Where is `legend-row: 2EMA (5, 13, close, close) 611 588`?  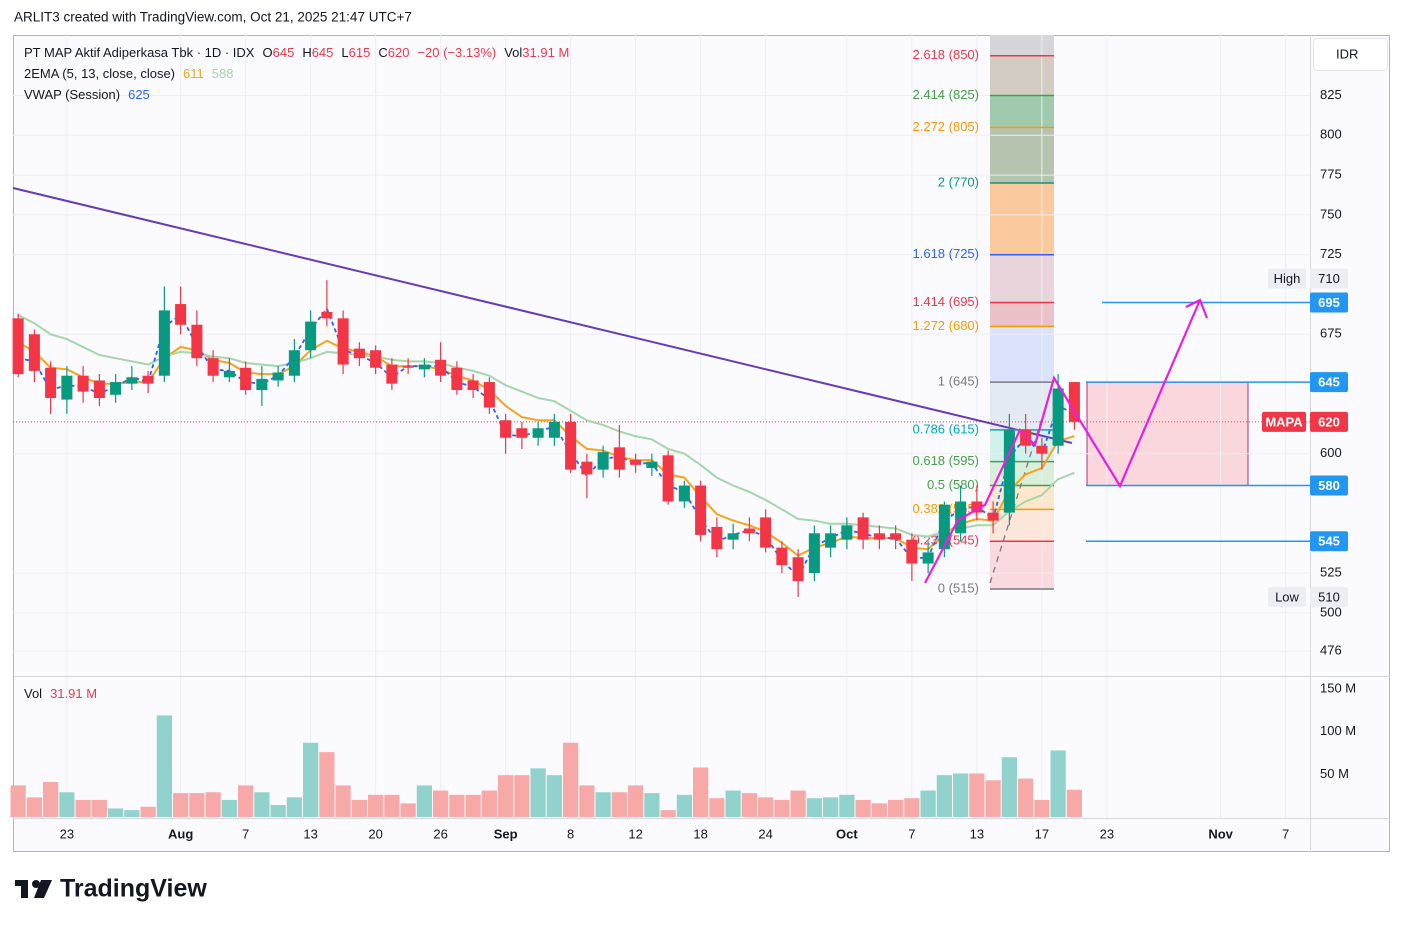
legend-row: 2EMA (5, 13, close, close) 611 588 is located at coordinates (128, 73).